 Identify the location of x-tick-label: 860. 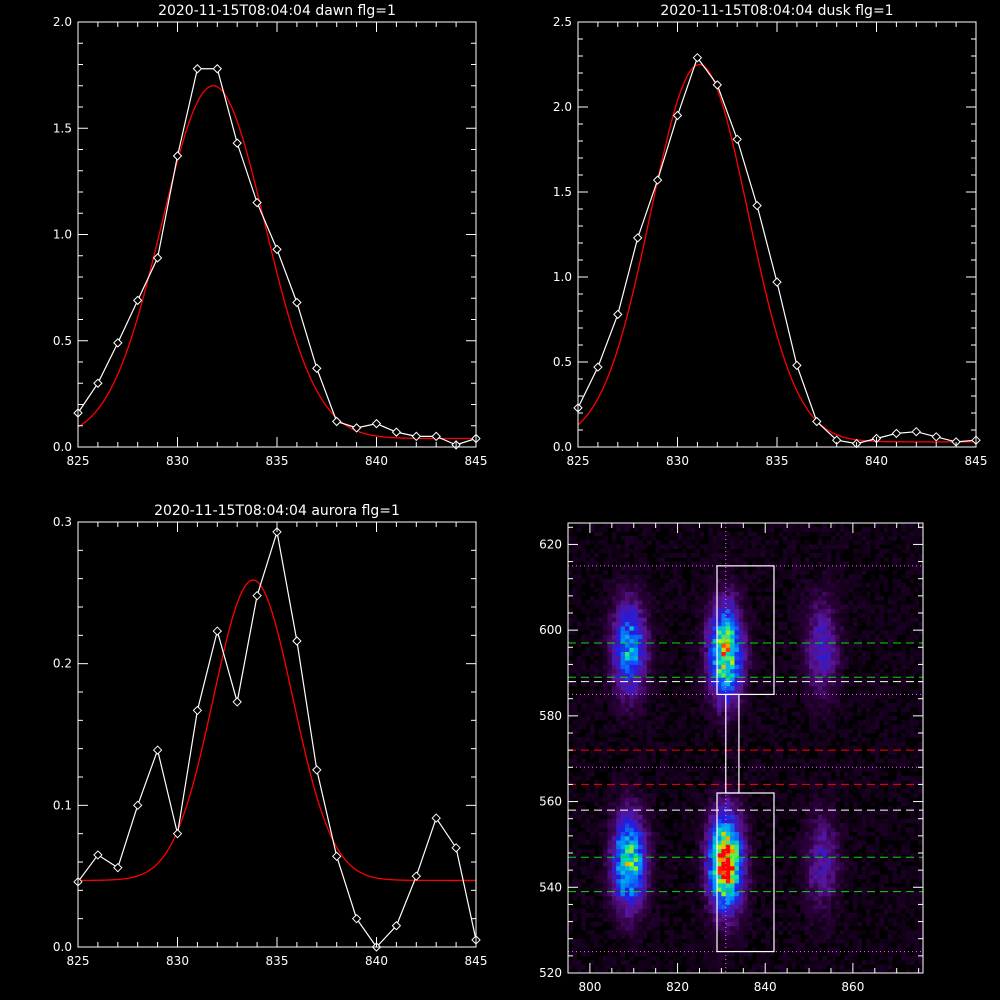
(852, 987).